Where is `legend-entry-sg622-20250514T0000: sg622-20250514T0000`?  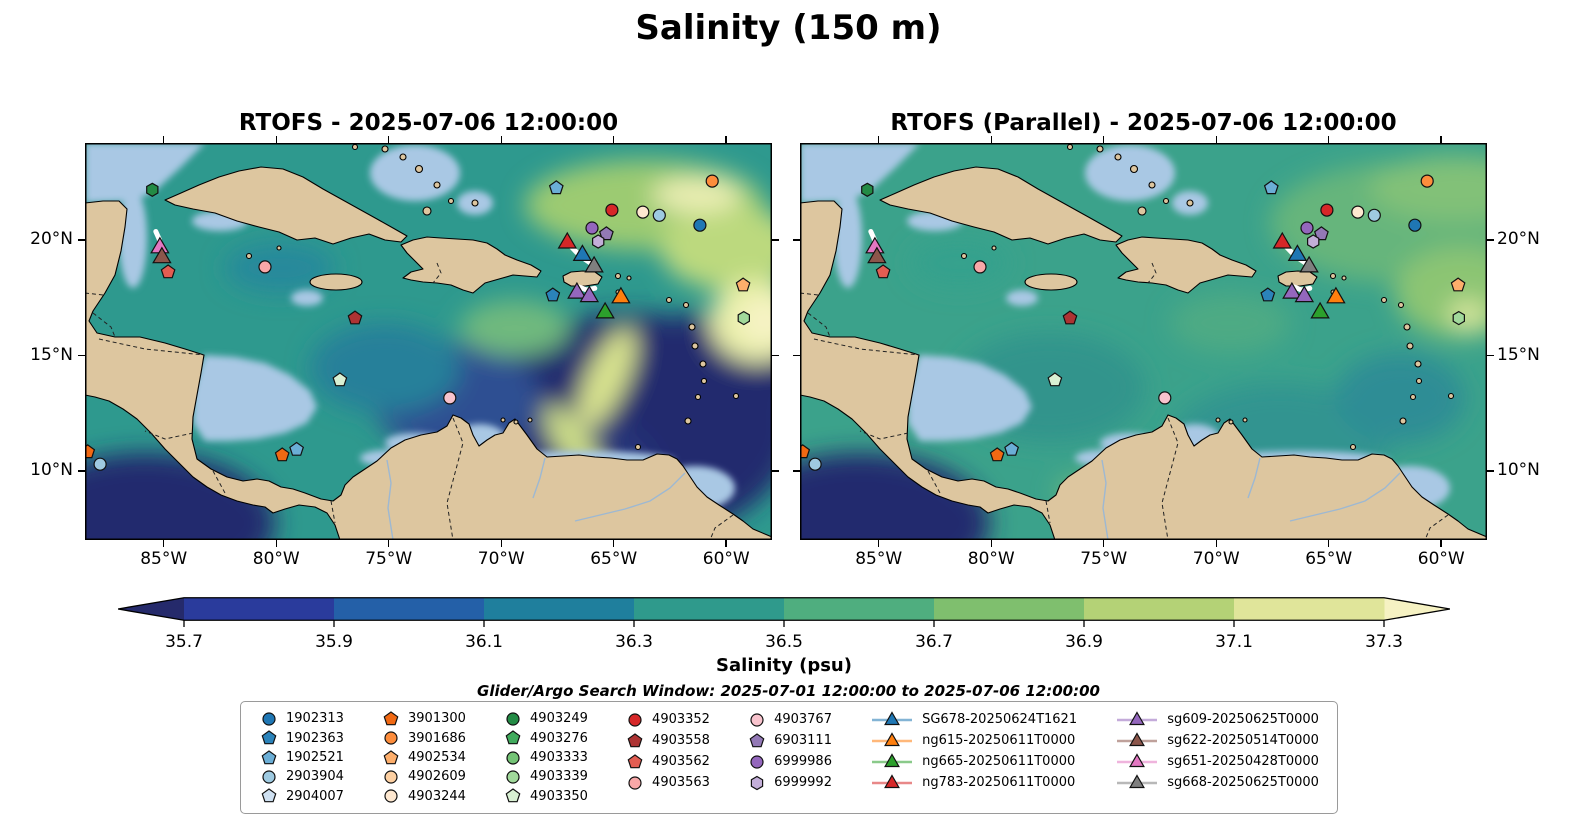
legend-entry-sg622-20250514T0000: sg622-20250514T0000 is located at coordinates (1216, 740).